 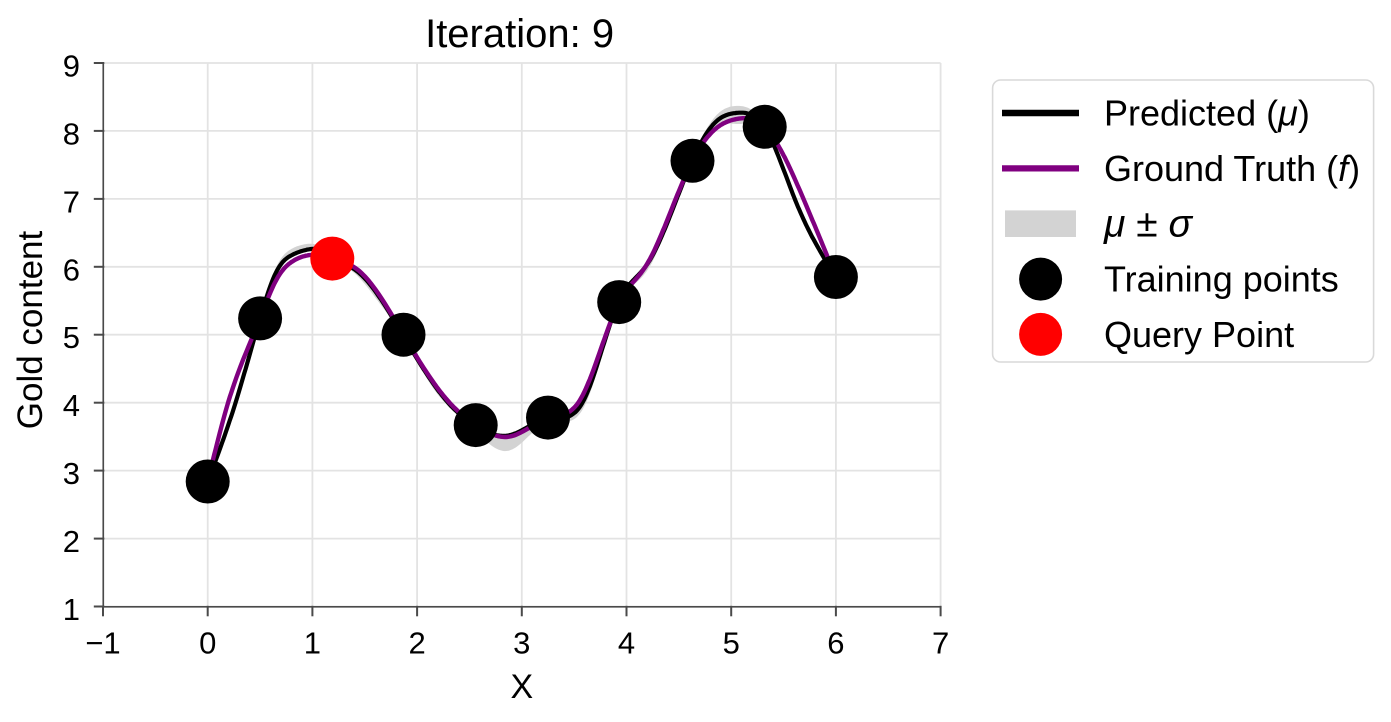 What do you see at coordinates (30, 329) in the screenshot?
I see `svg-text: Gold content` at bounding box center [30, 329].